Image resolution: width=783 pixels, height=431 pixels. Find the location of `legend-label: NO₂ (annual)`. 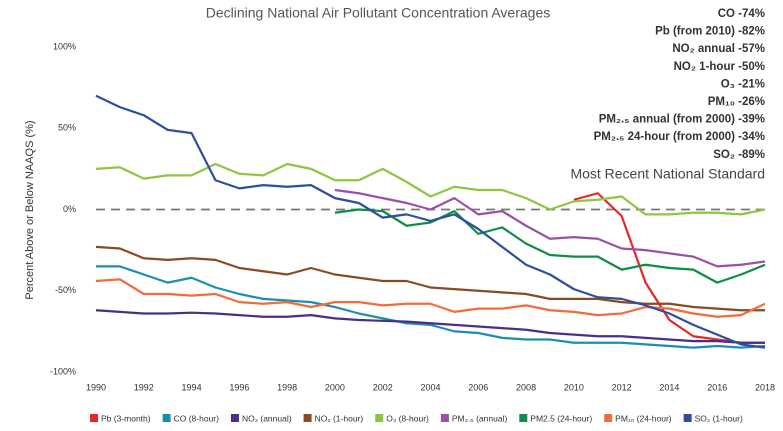

legend-label: NO₂ (annual) is located at coordinates (267, 418).